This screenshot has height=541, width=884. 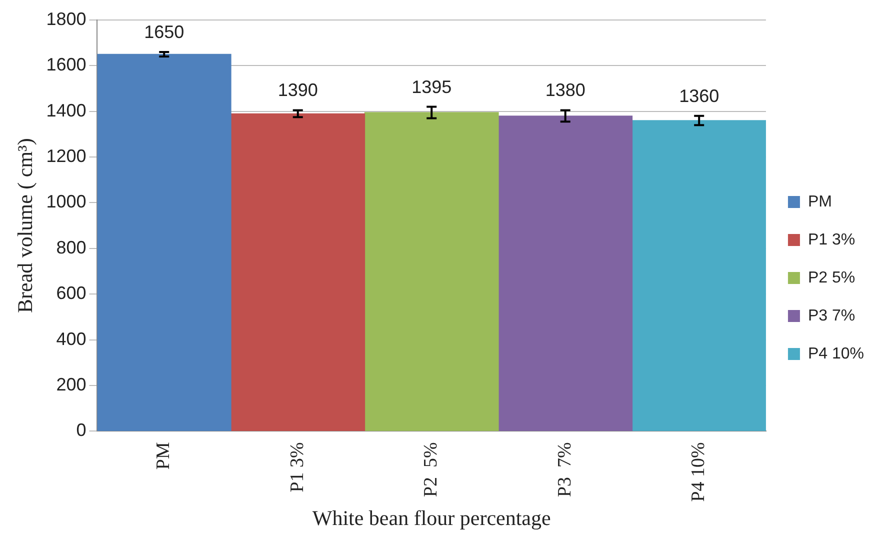 I want to click on y-tick-label: 1200, so click(x=66, y=156).